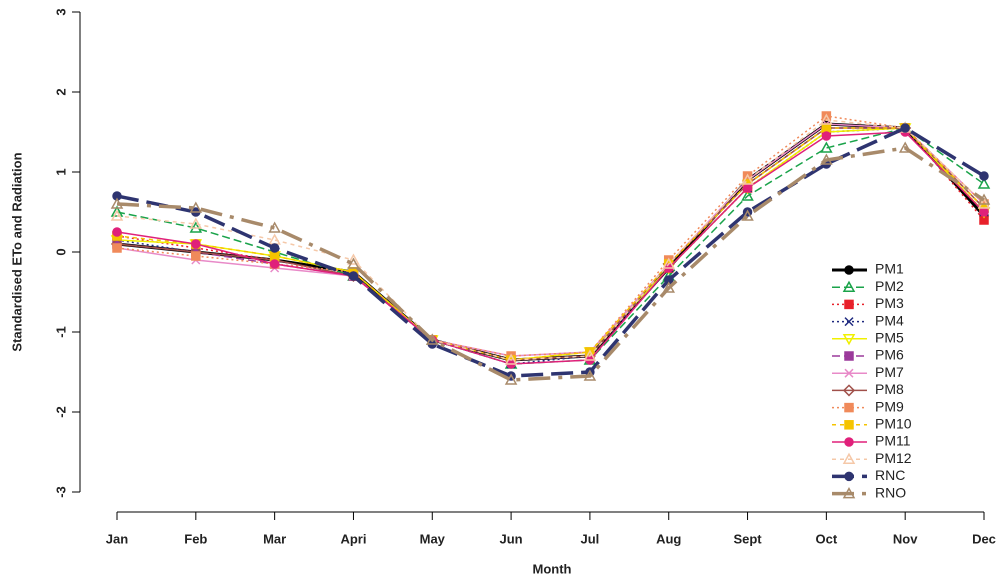 The image size is (1002, 584). I want to click on x-tick-label: Mar, so click(274, 538).